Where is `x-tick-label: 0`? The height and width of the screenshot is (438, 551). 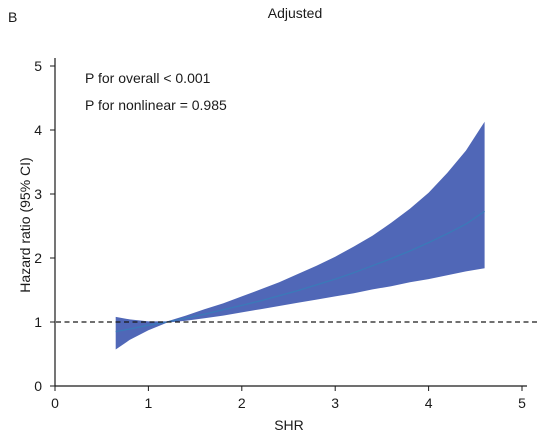
x-tick-label: 0 is located at coordinates (55, 403).